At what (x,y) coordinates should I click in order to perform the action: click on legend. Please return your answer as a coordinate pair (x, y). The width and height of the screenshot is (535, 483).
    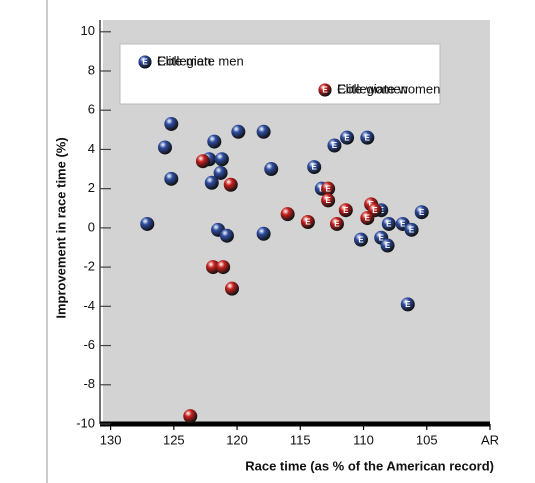
    Looking at the image, I should click on (280, 74).